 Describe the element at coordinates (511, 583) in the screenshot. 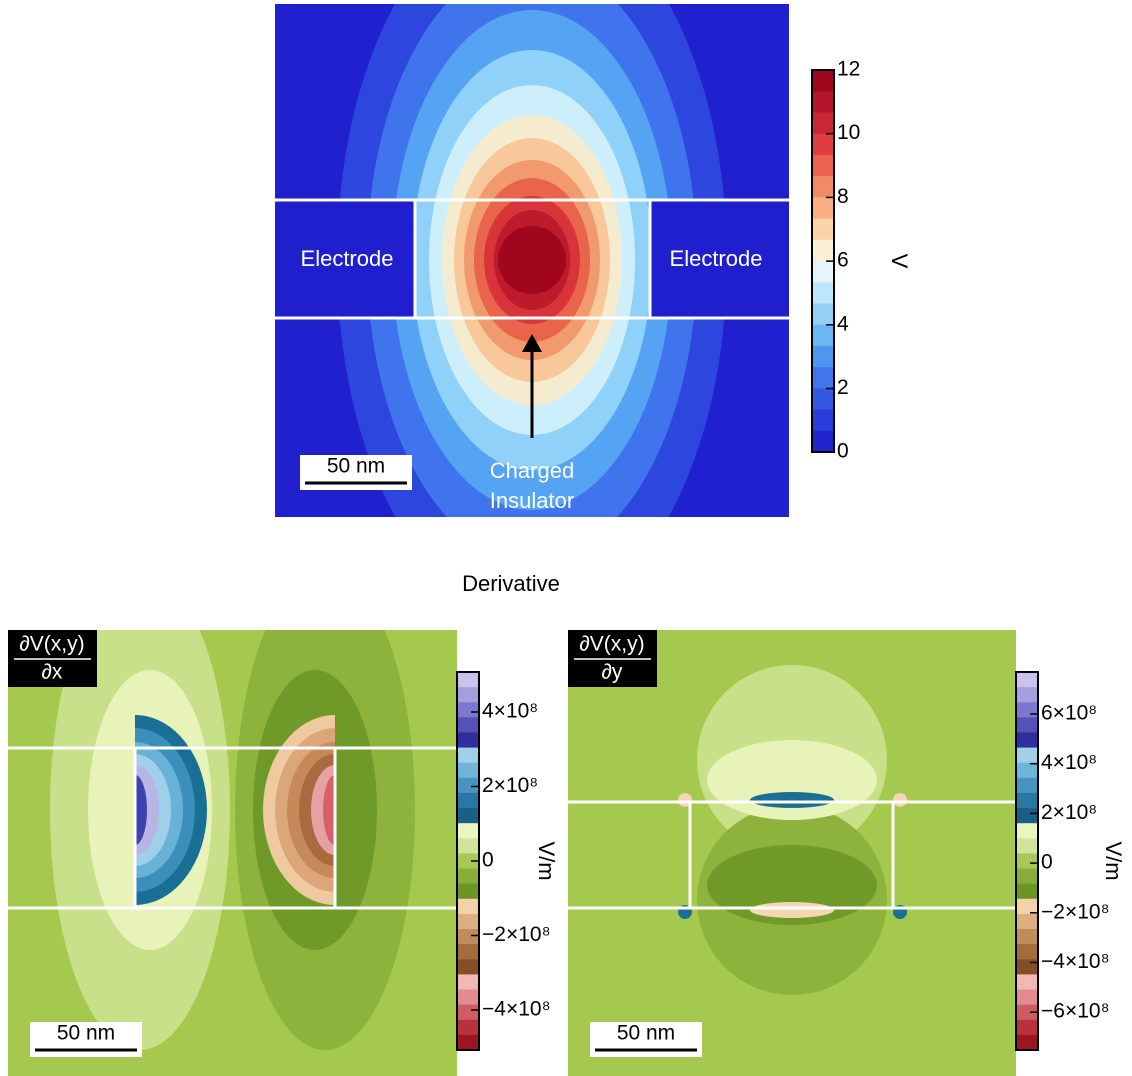

I see `section-title: Derivative` at that location.